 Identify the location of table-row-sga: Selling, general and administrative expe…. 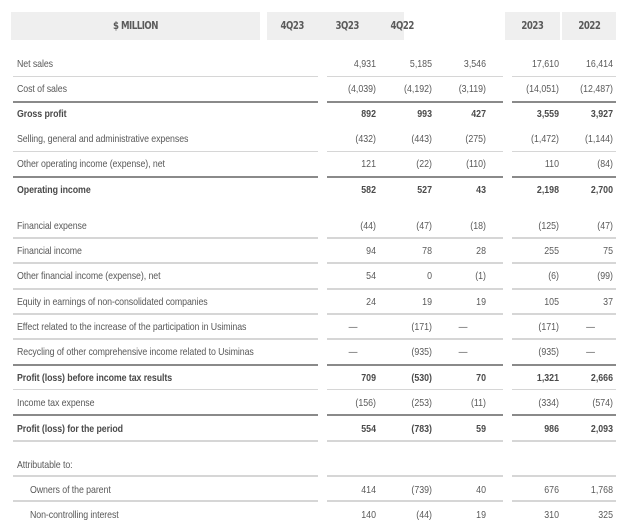
(320, 139).